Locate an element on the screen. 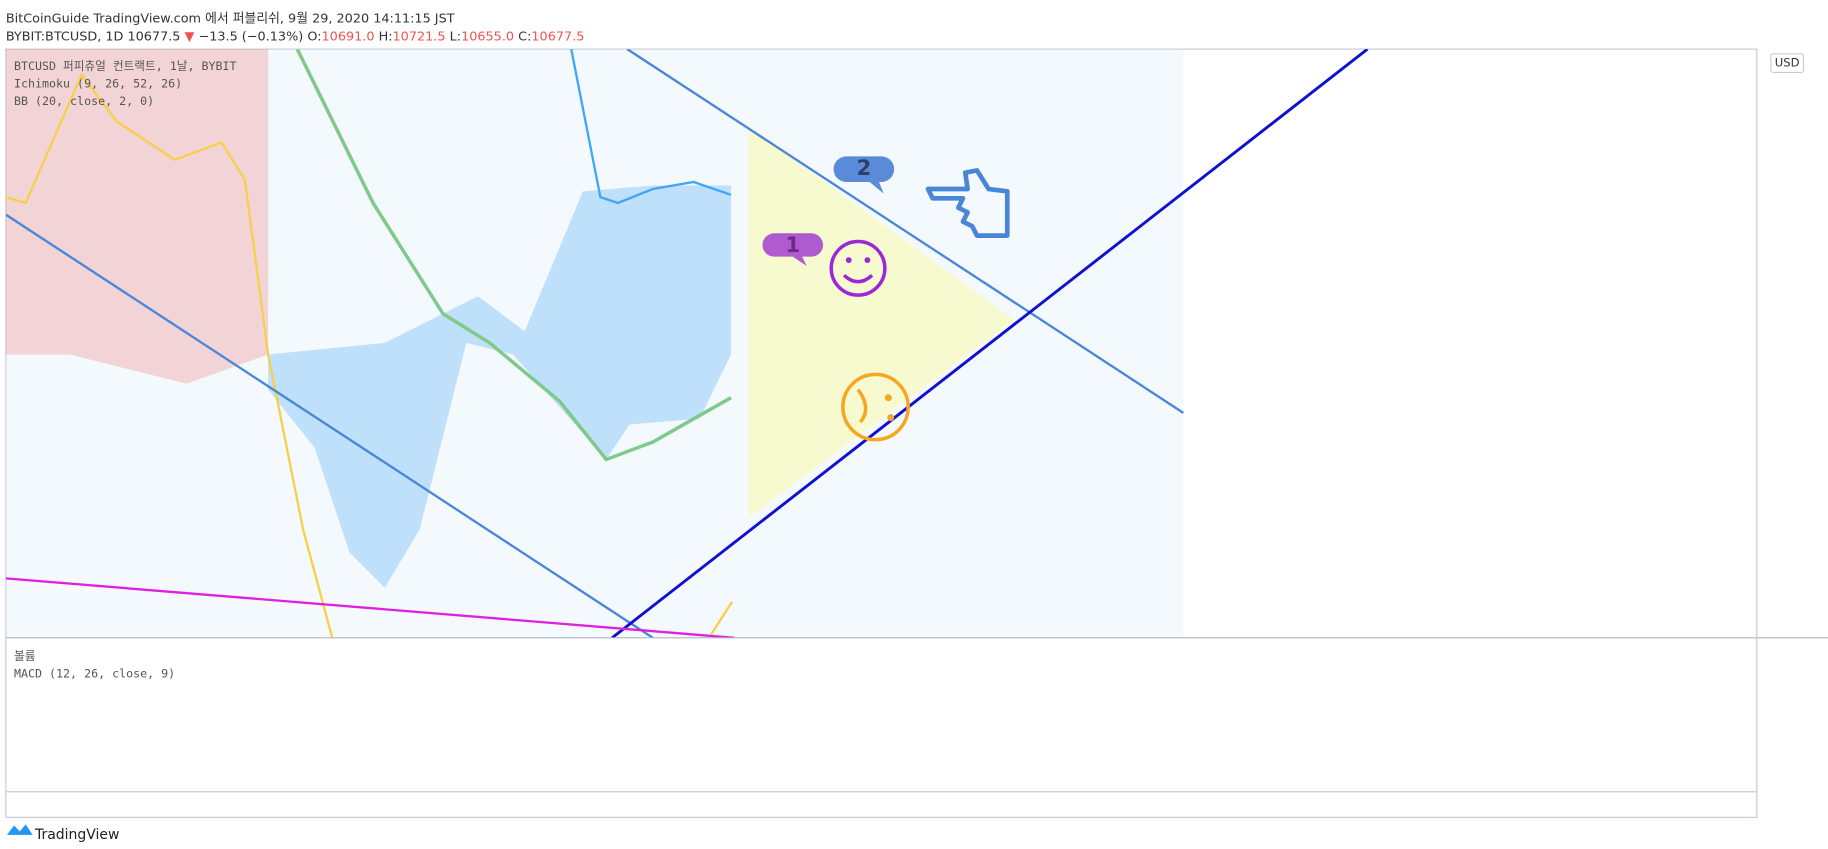  l-label: L: is located at coordinates (455, 36).